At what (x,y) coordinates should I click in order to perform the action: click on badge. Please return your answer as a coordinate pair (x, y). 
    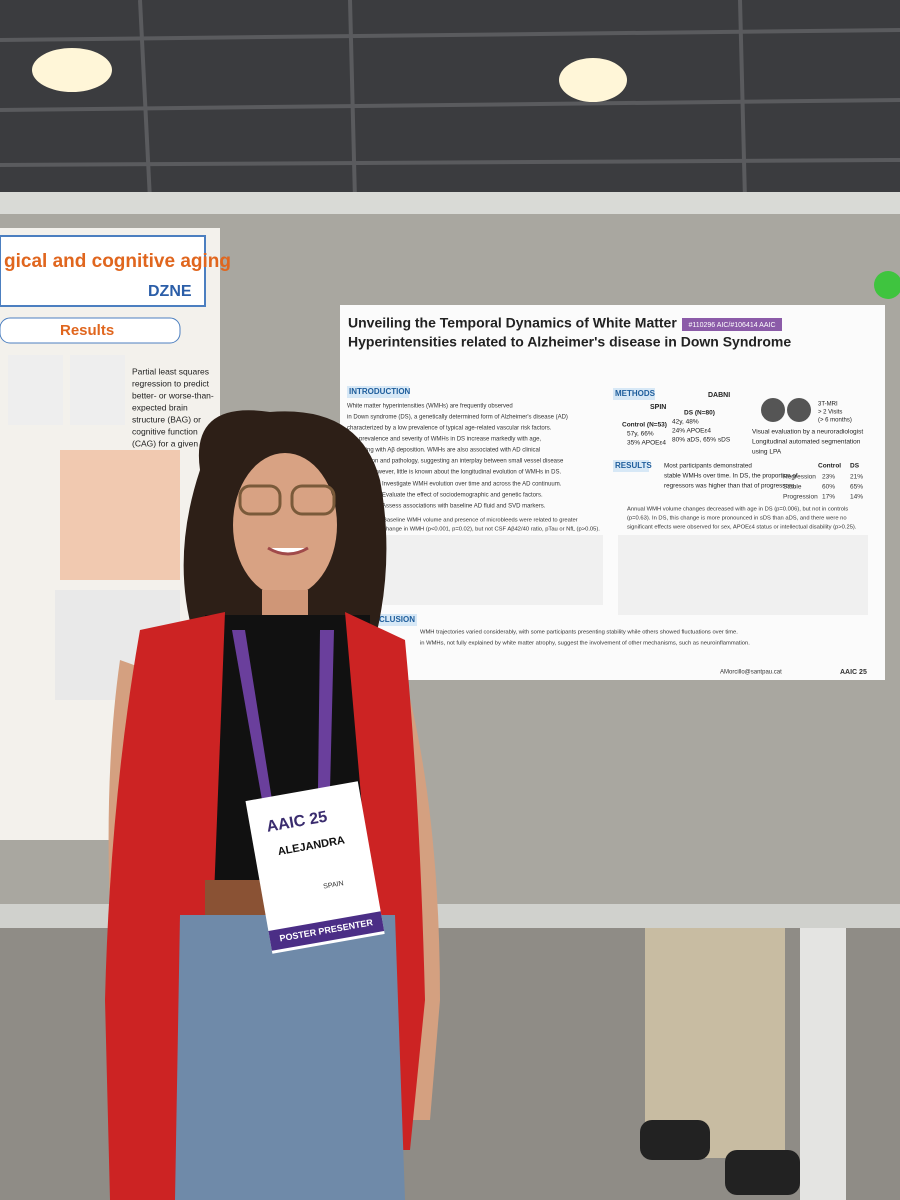
    Looking at the image, I should click on (315, 867).